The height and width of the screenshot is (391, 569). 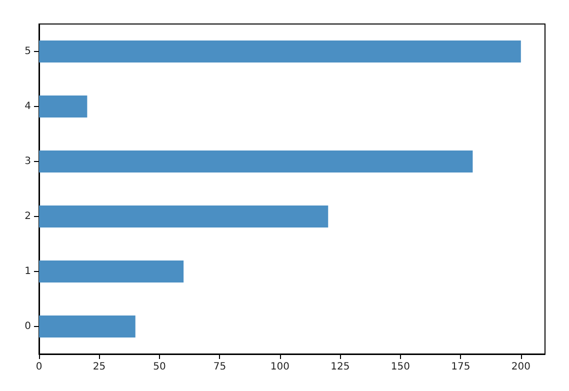 I want to click on x-tick-label: 200, so click(x=520, y=367).